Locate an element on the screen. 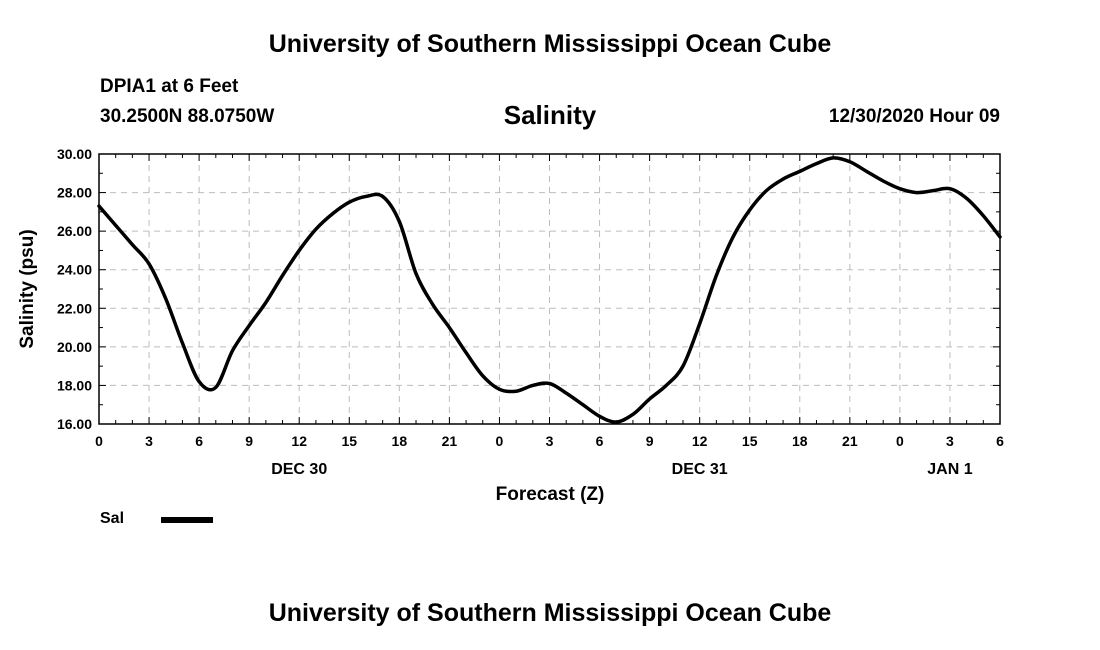 The width and height of the screenshot is (1100, 650). y-axis-label: Salinity (psu) is located at coordinates (27, 288).